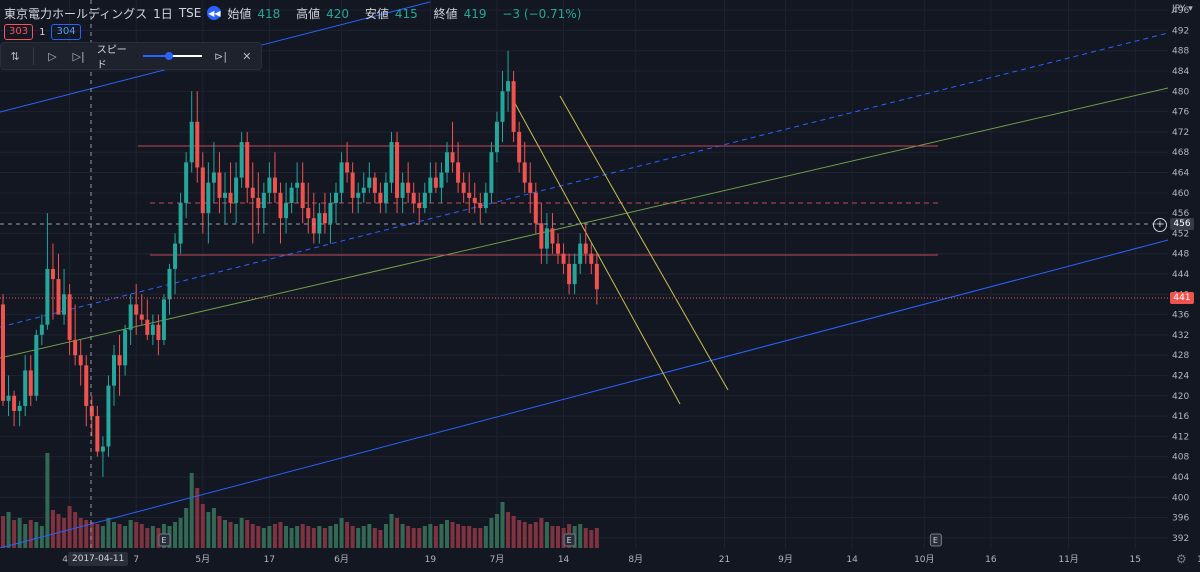  Describe the element at coordinates (15, 56) in the screenshot. I see `select-bar-icon: ⇅` at that location.